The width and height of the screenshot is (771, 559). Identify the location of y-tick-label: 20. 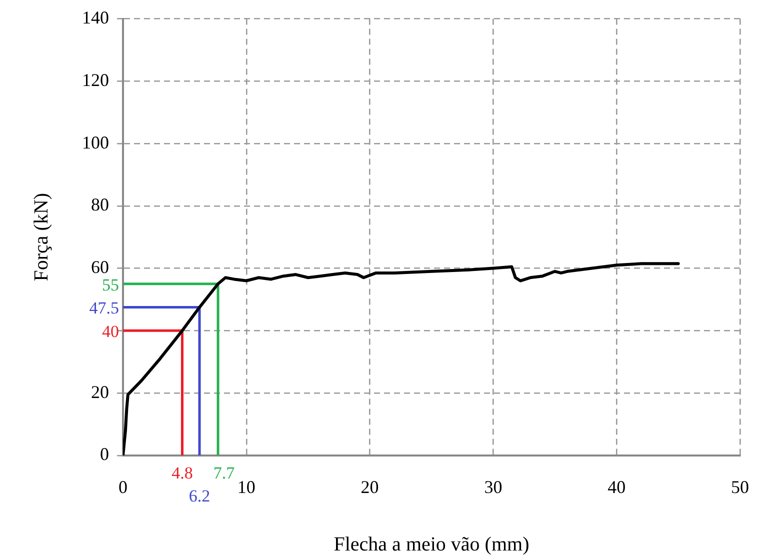
(100, 392).